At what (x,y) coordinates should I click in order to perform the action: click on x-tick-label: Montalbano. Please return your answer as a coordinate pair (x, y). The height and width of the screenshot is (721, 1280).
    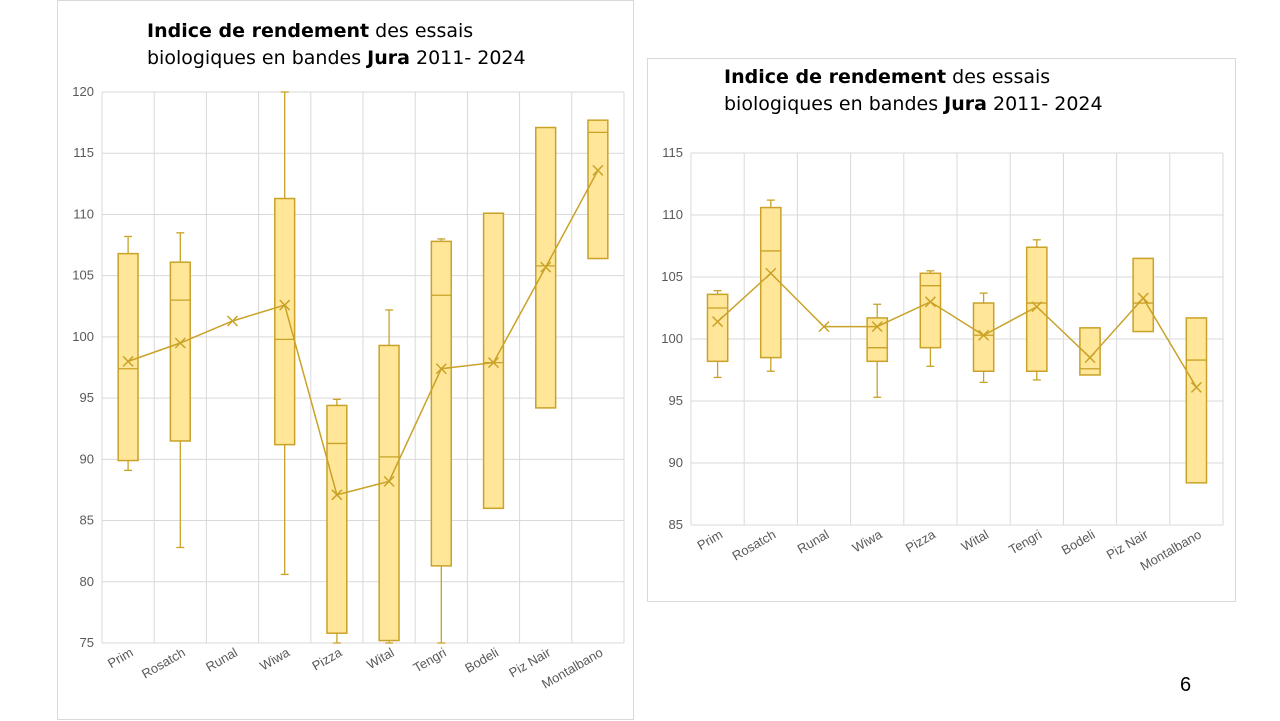
    Looking at the image, I should click on (1171, 550).